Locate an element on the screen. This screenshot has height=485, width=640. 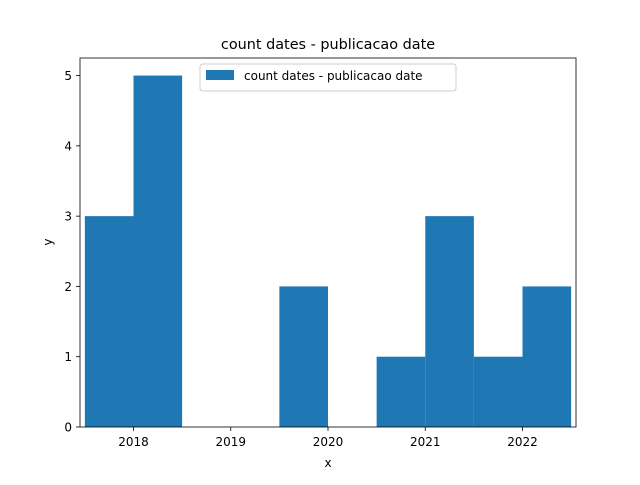
bar-2022.25 is located at coordinates (547, 356).